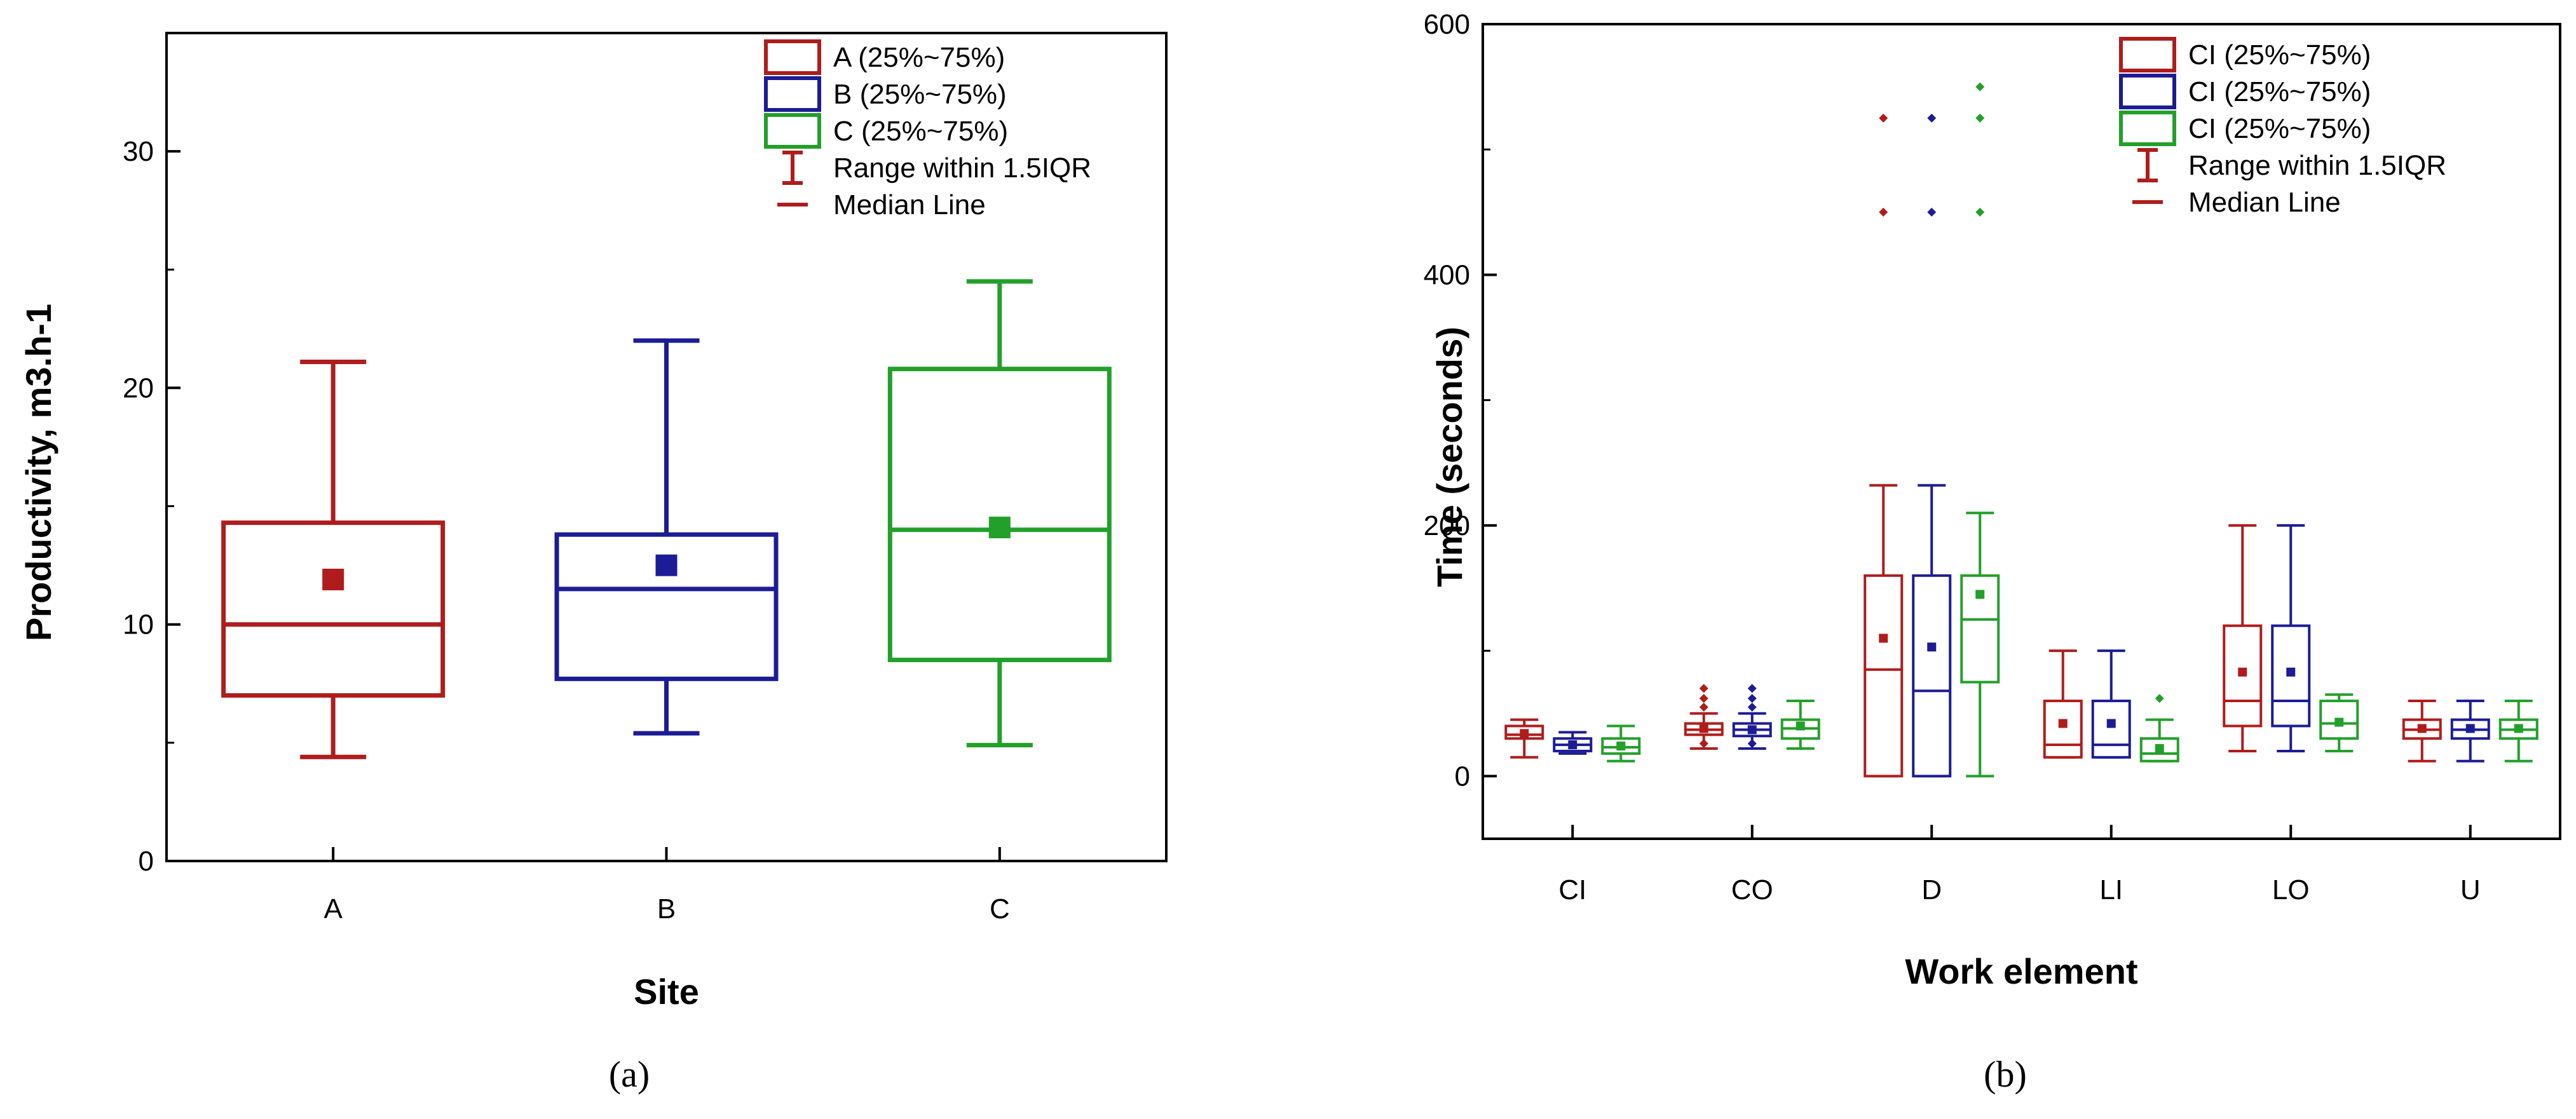 The height and width of the screenshot is (1119, 2576). I want to click on box-LI-B-box, so click(2111, 729).